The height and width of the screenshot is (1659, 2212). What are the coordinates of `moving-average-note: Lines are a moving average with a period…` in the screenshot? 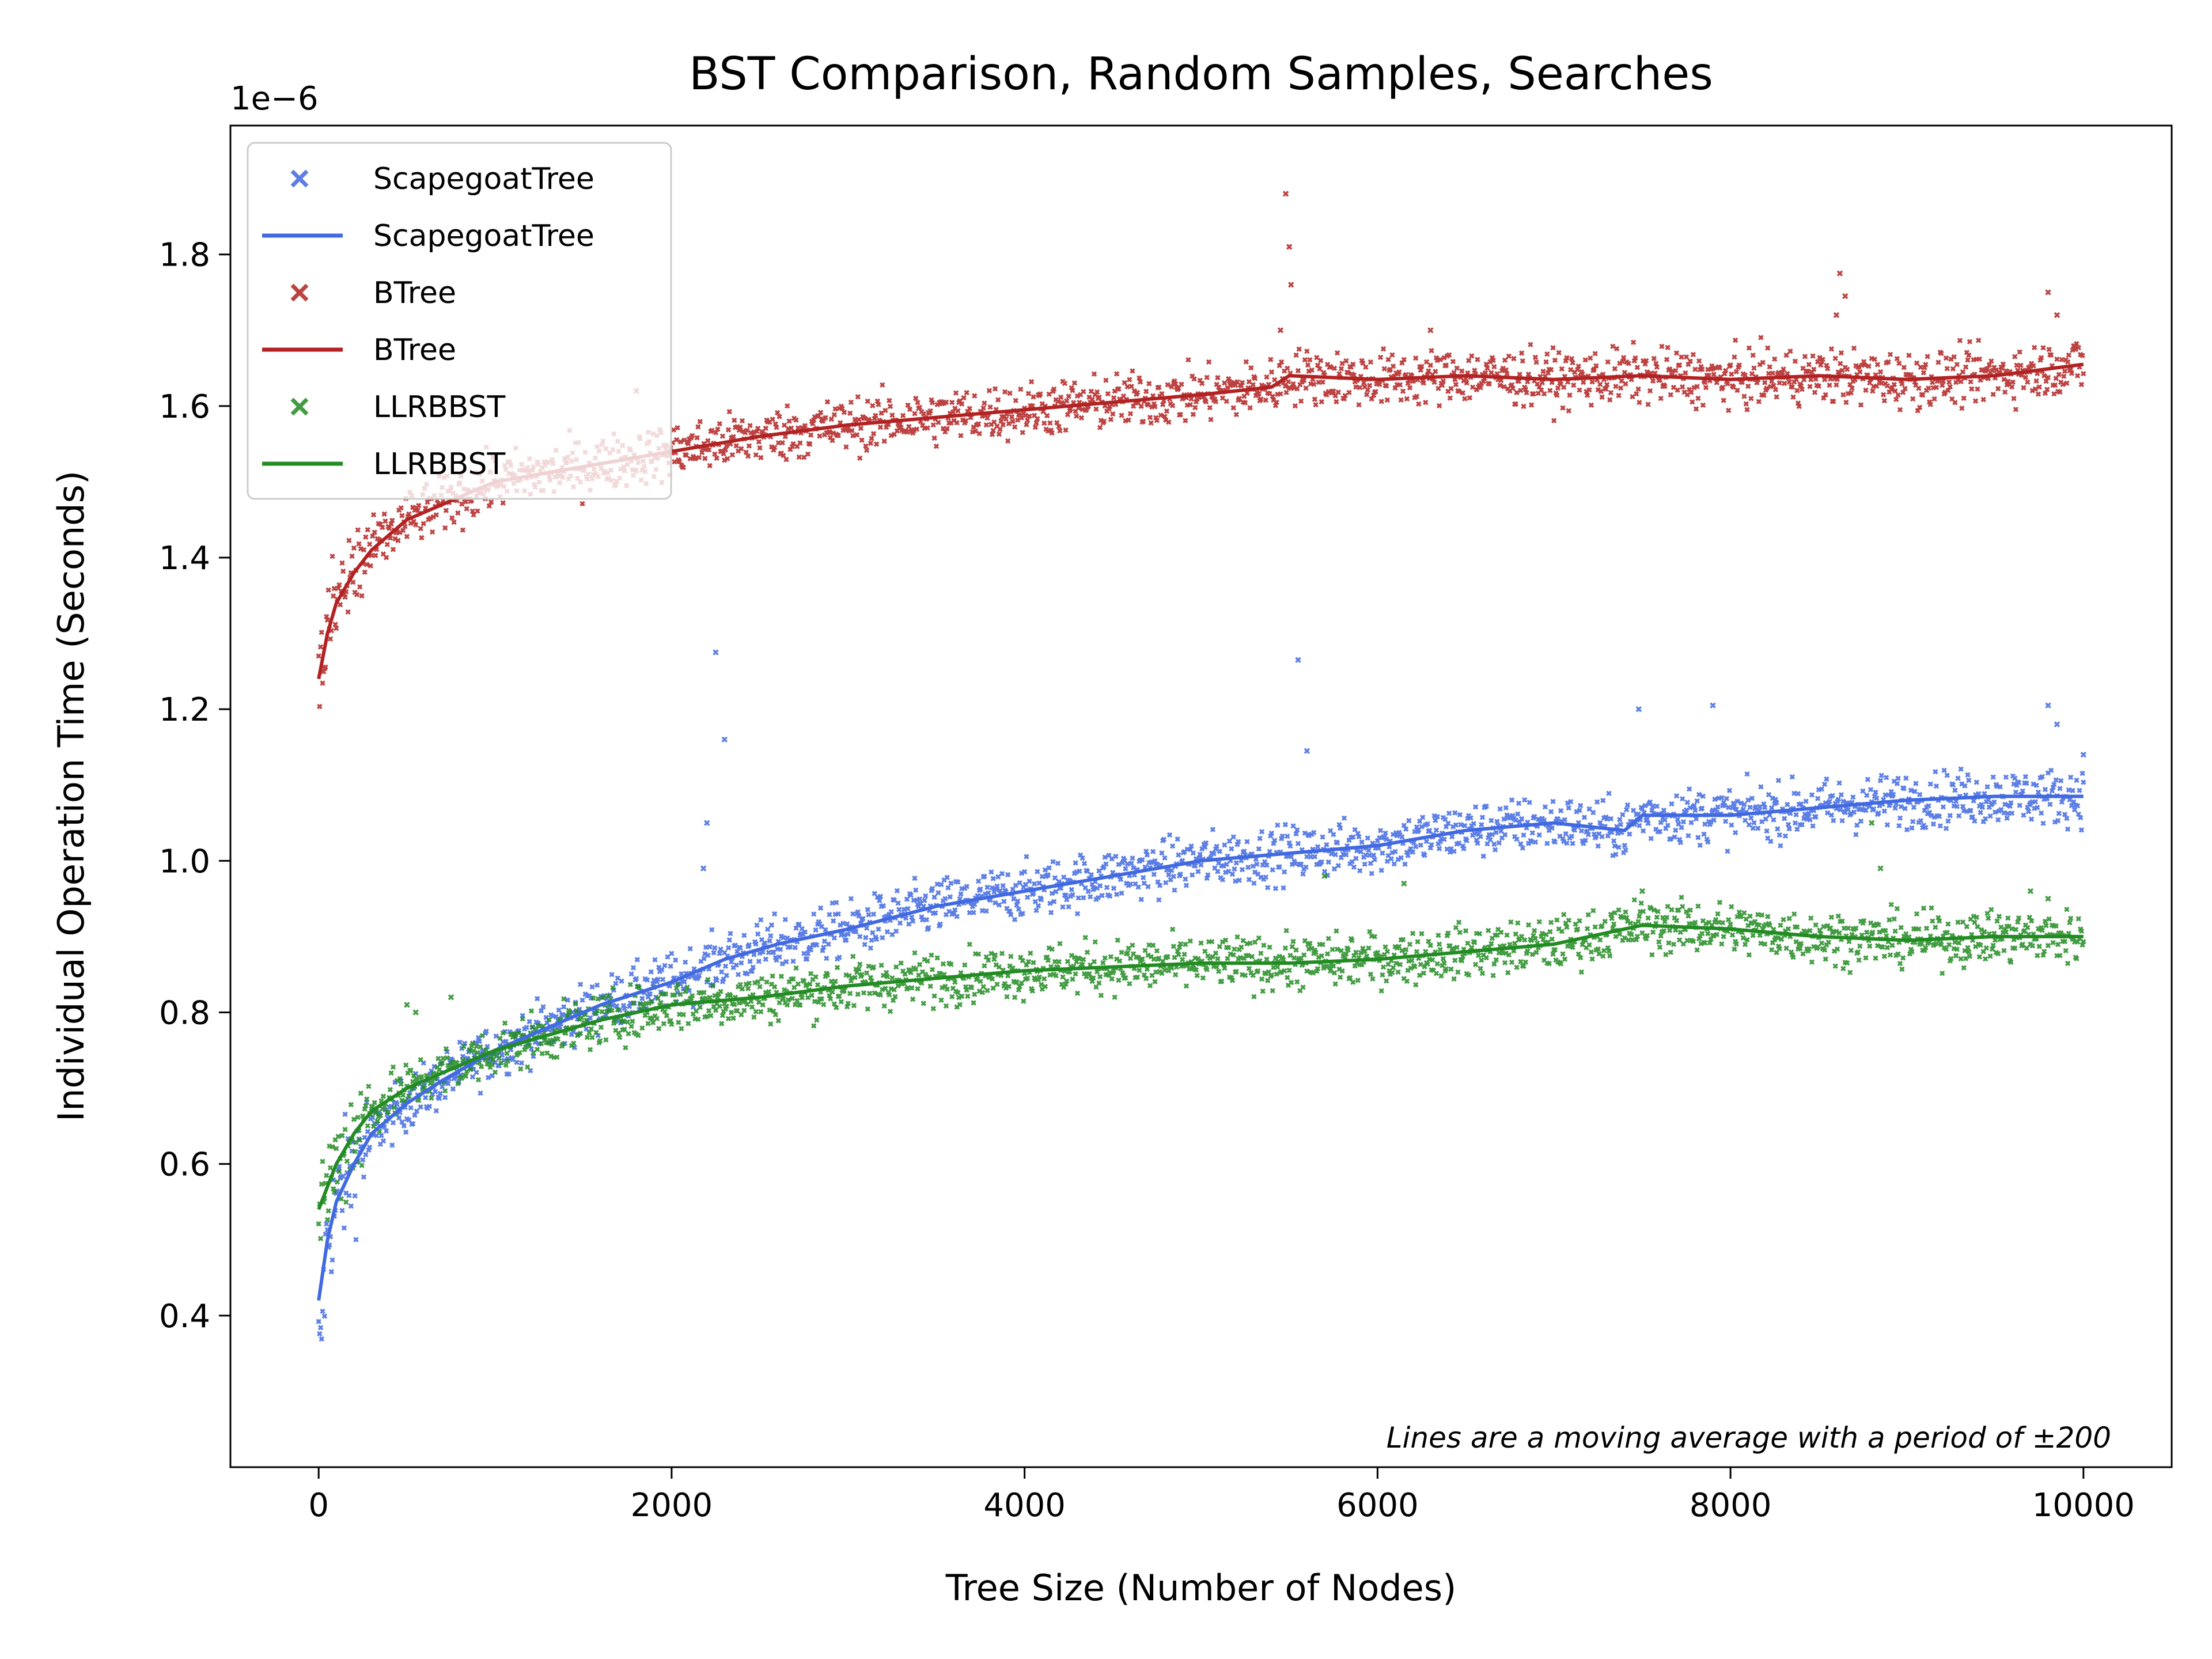 It's located at (1749, 1438).